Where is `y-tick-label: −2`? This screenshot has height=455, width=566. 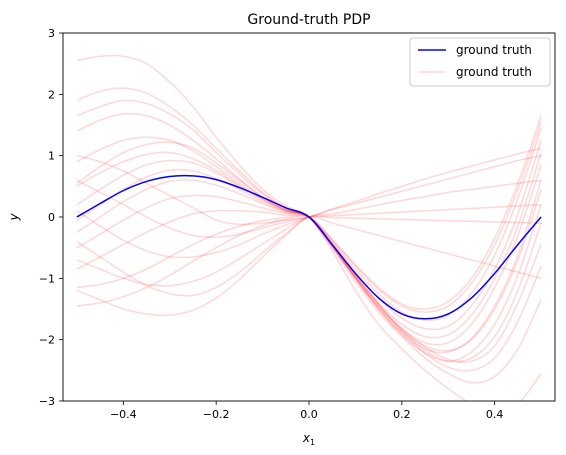 y-tick-label: −2 is located at coordinates (47, 340).